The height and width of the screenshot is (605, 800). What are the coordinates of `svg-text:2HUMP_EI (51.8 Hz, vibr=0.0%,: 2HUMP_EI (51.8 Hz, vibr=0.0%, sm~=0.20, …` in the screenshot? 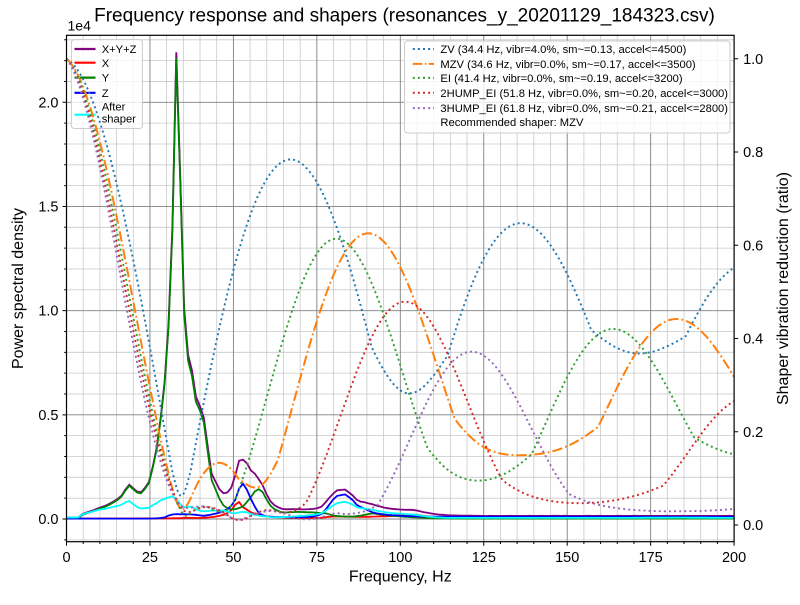 It's located at (584, 94).